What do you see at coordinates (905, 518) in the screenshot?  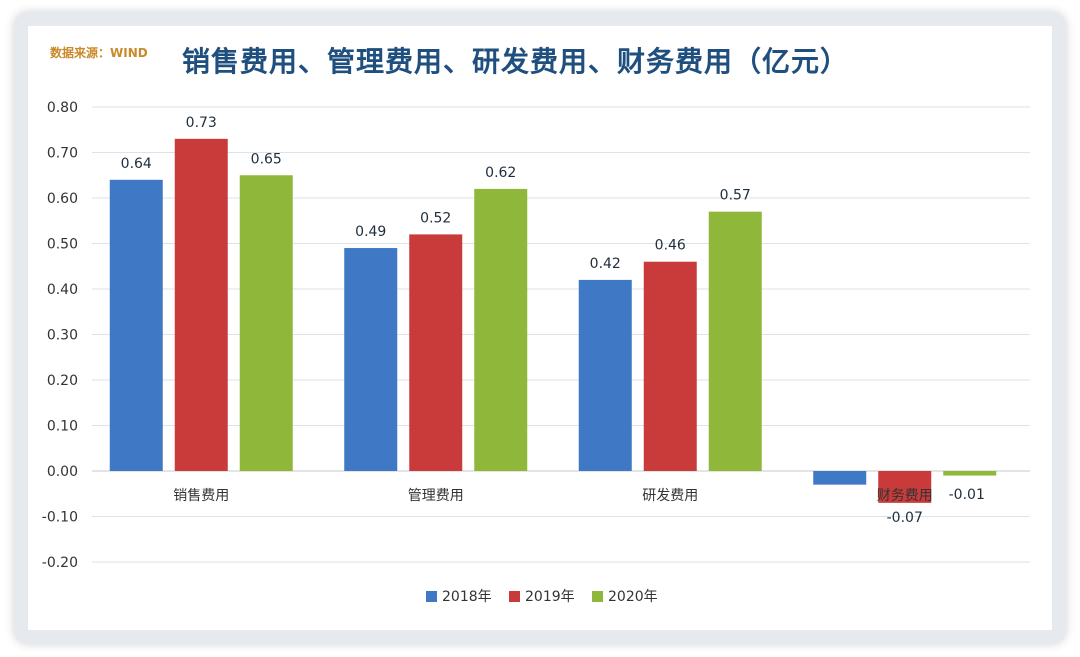 I see `data-label: -0.07` at bounding box center [905, 518].